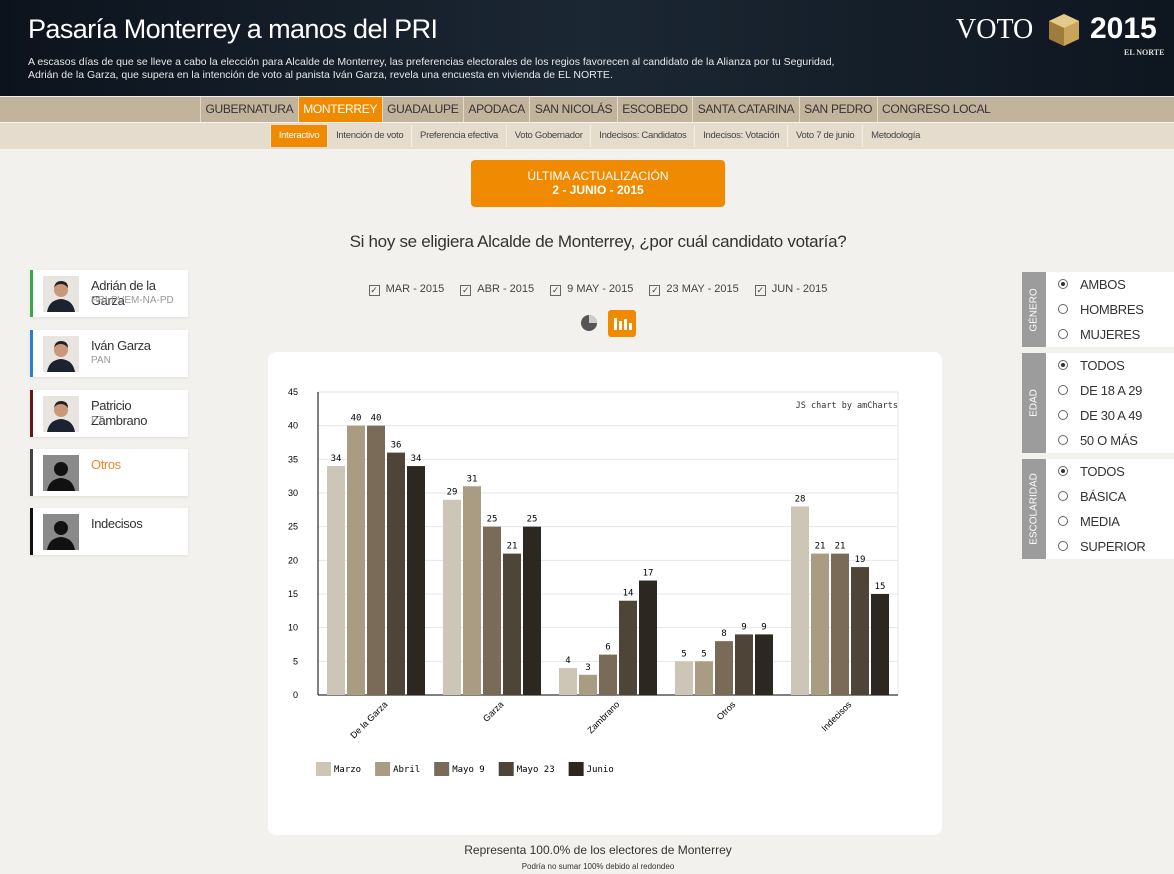  I want to click on y-tick-label: 5, so click(295, 661).